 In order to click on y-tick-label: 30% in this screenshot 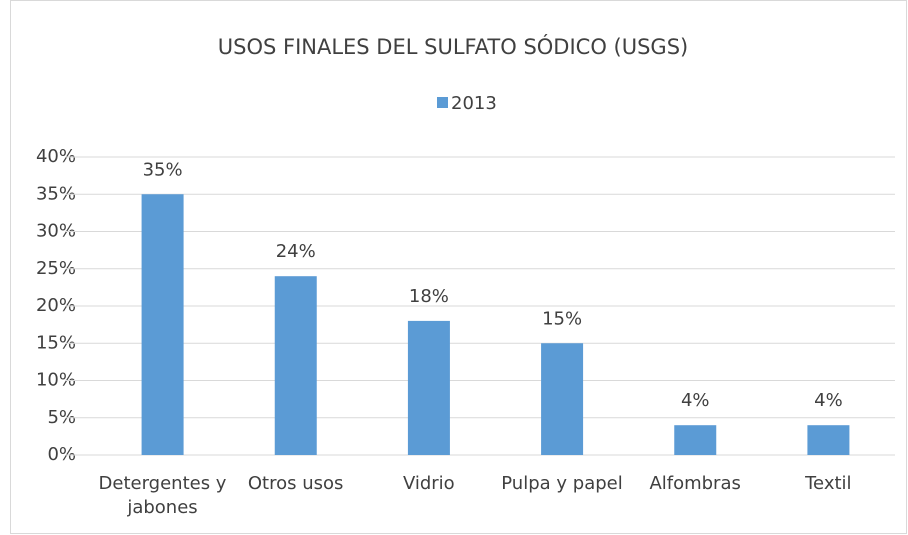, I will do `click(56, 231)`.